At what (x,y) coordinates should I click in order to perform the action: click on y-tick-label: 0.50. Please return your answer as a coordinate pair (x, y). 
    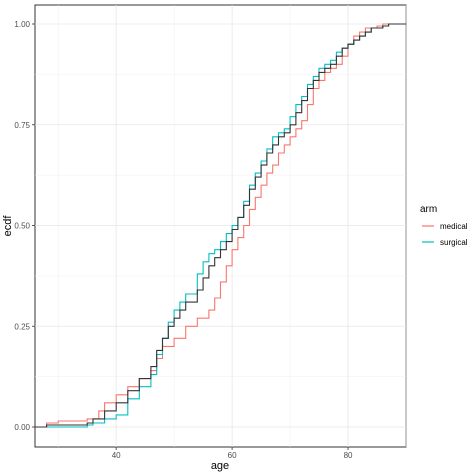
    Looking at the image, I should click on (22, 226).